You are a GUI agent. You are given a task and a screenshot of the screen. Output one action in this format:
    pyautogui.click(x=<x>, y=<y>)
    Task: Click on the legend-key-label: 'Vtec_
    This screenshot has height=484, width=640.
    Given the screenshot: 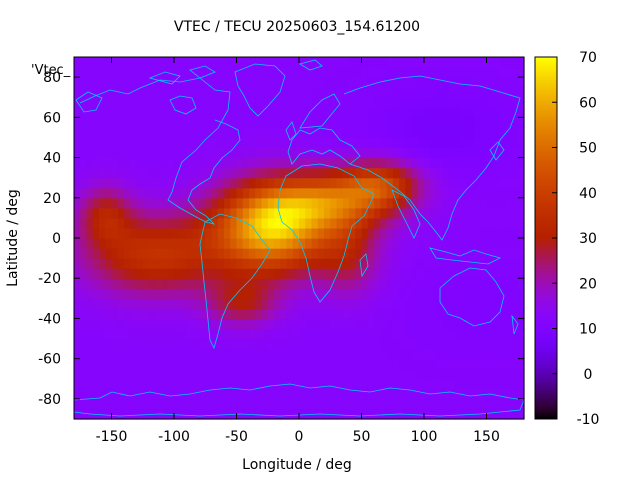 What is the action you would take?
    pyautogui.click(x=51, y=70)
    